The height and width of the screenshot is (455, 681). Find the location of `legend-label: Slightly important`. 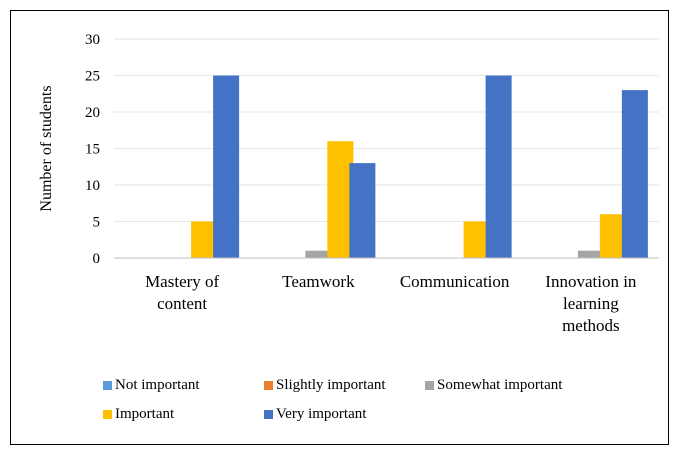

legend-label: Slightly important is located at coordinates (331, 385).